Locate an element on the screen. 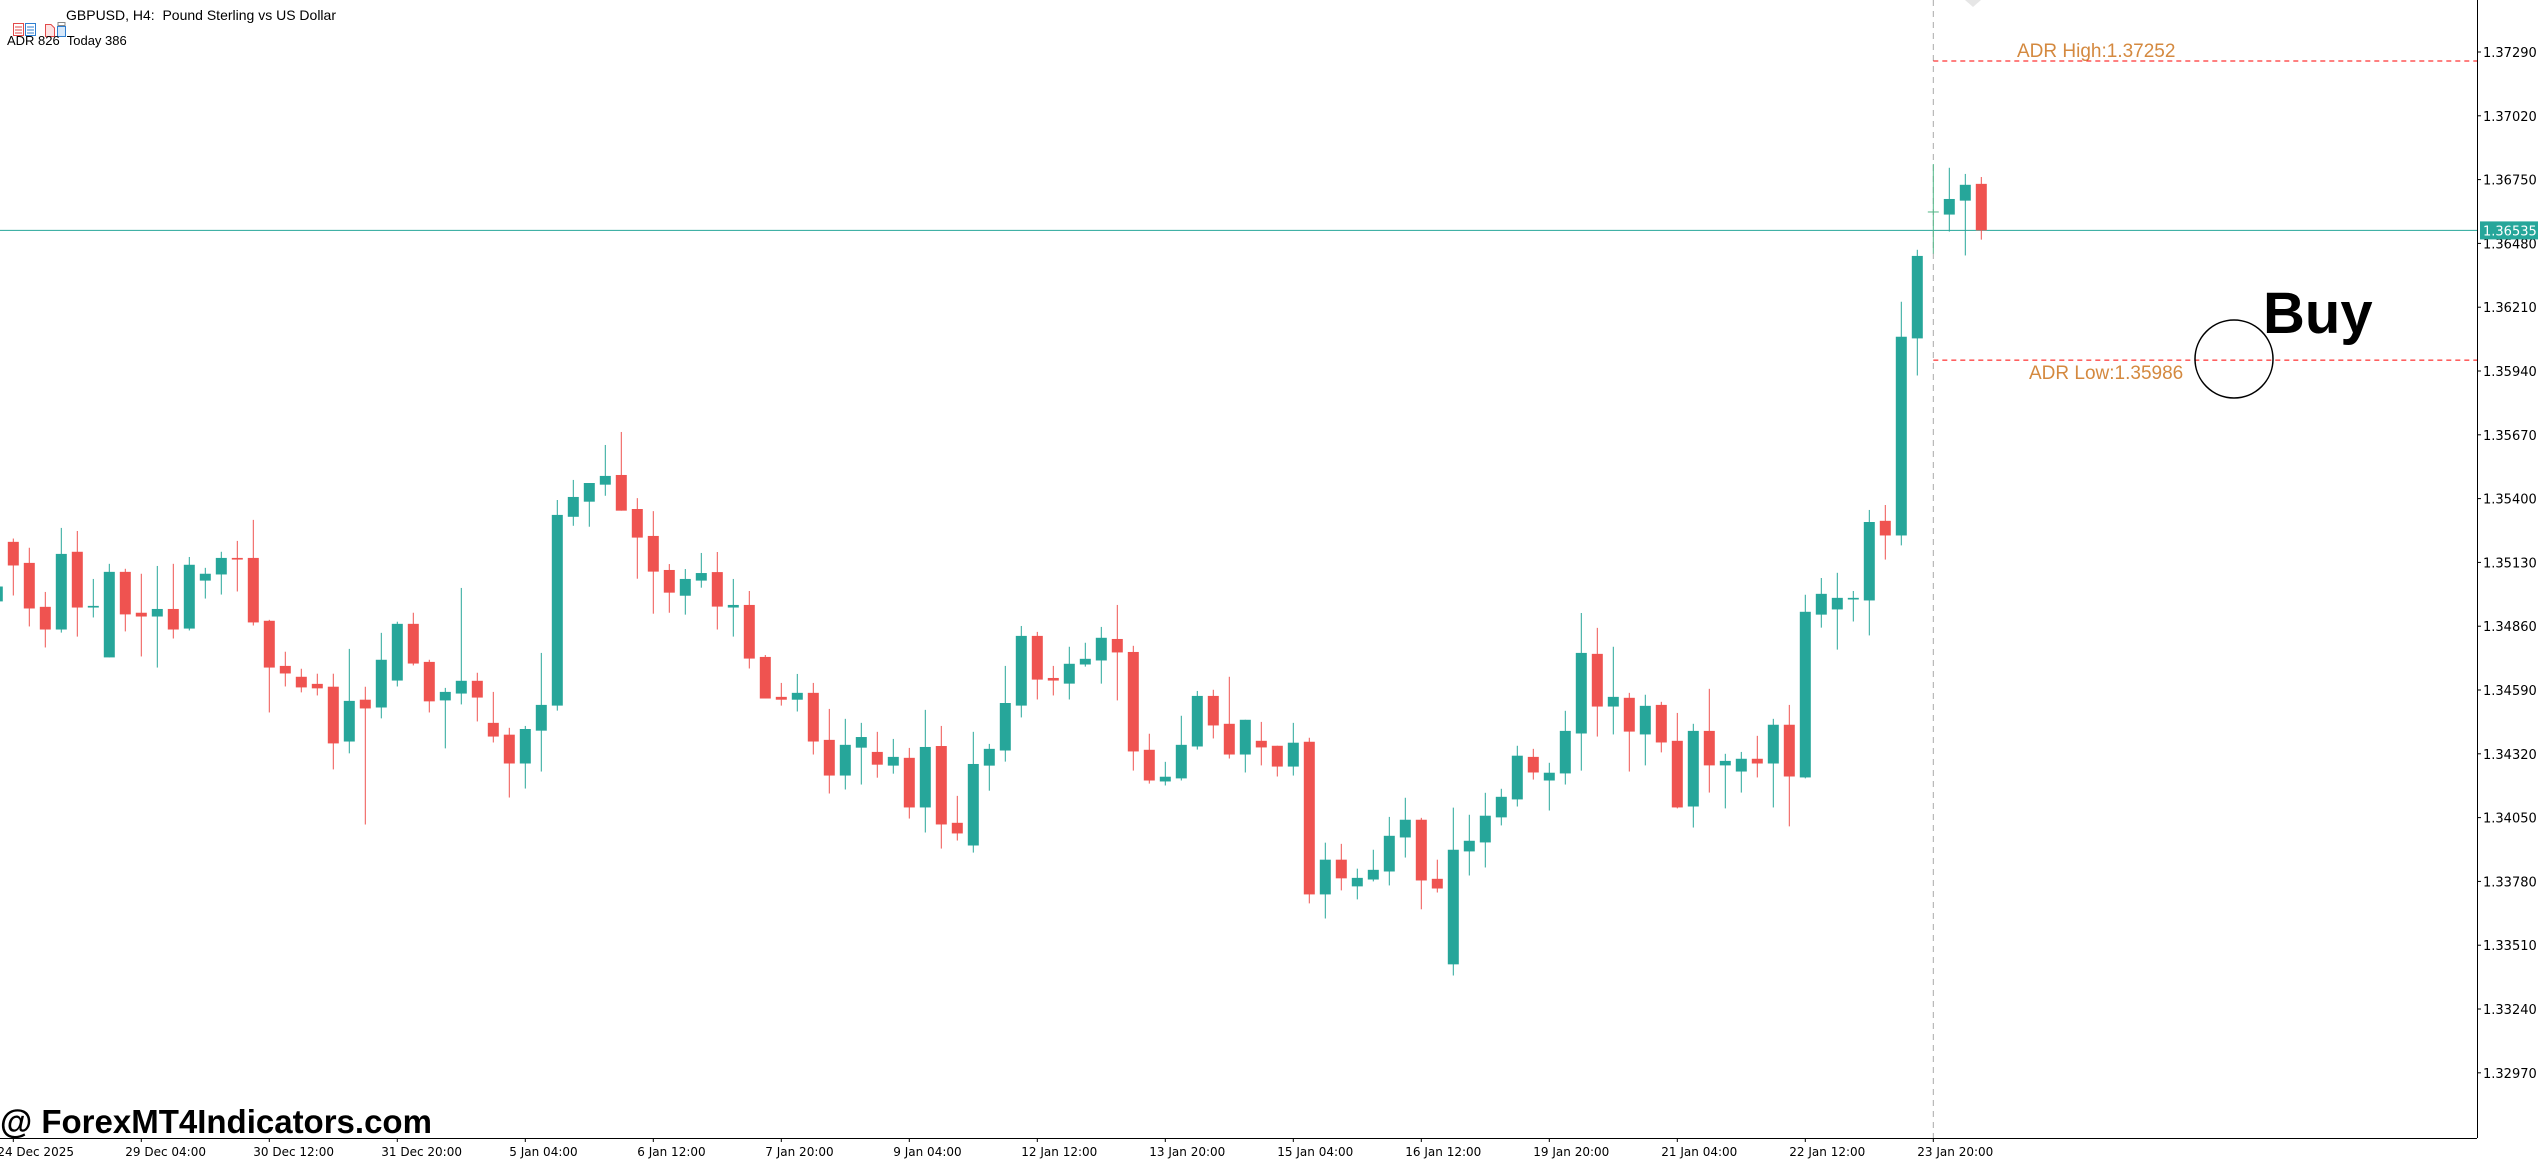  time-tick-label: 30 Dec 12:00 is located at coordinates (293, 1152).